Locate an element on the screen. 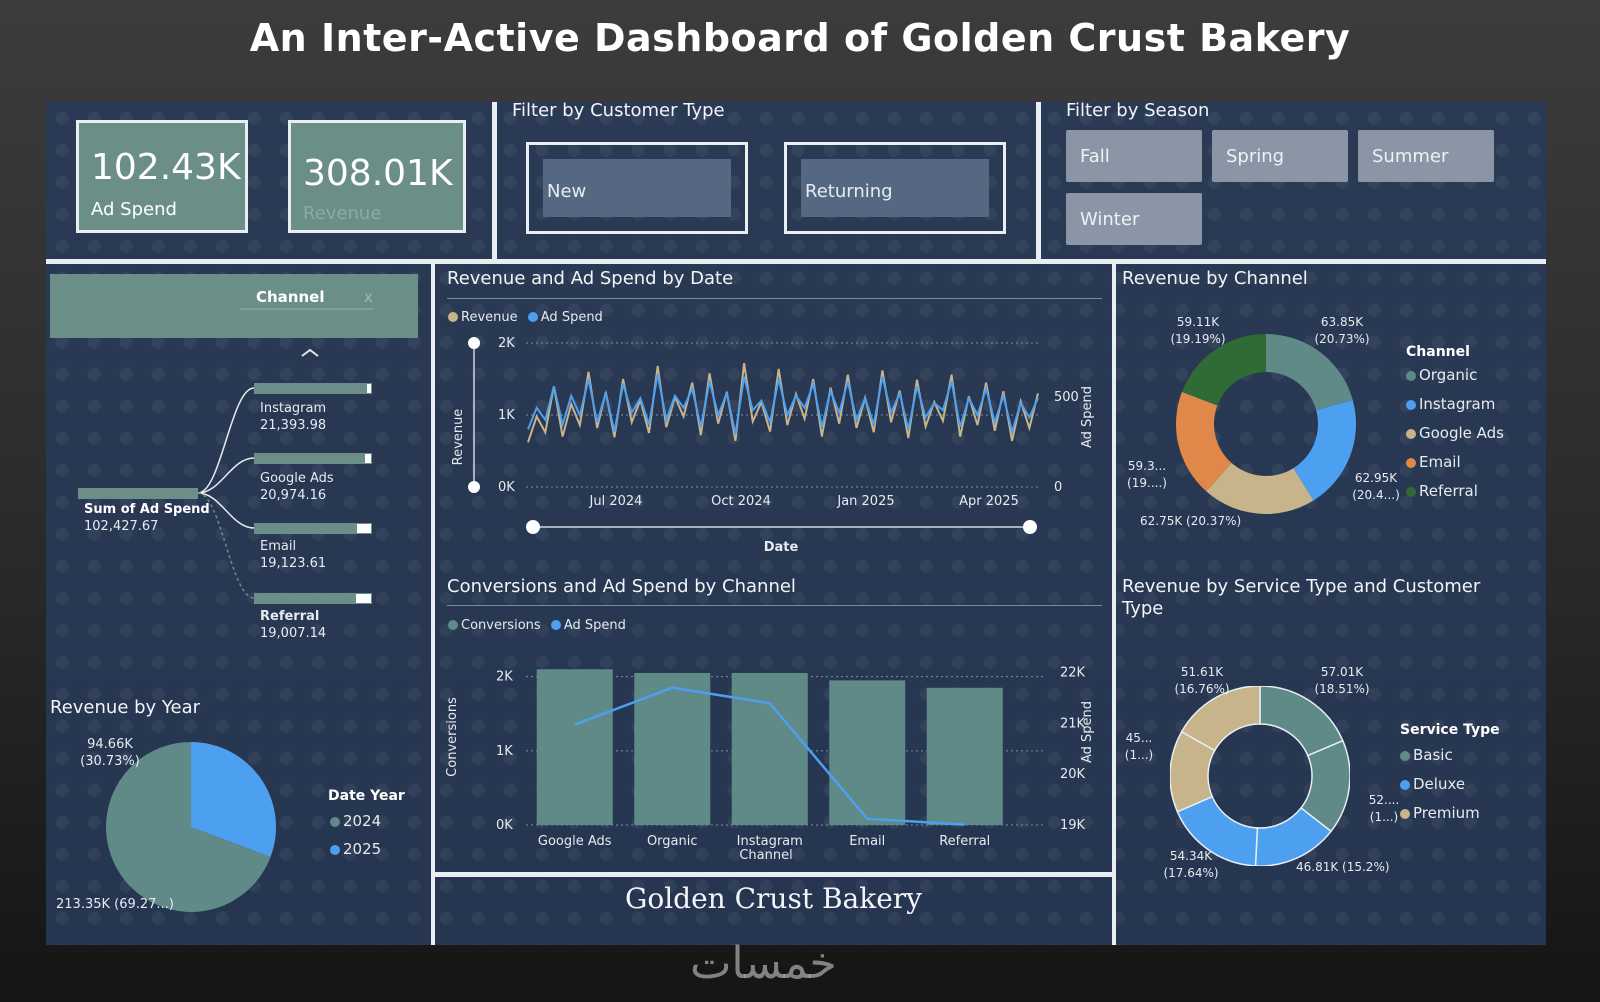 Image resolution: width=1600 pixels, height=1002 pixels. y-tick-label: 2K is located at coordinates (506, 343).